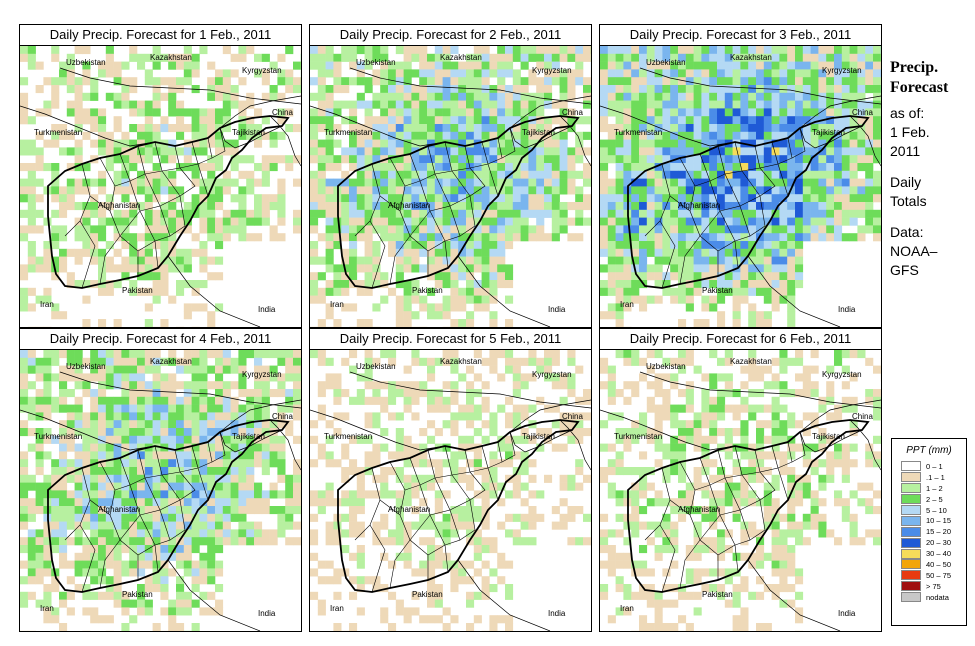 The image size is (975, 646). What do you see at coordinates (557, 613) in the screenshot?
I see `country-label-india: India` at bounding box center [557, 613].